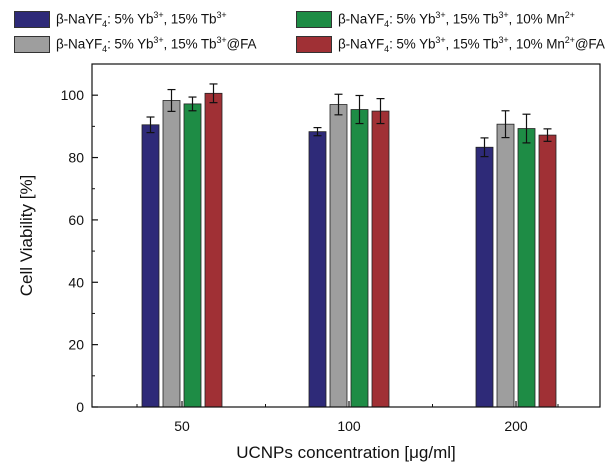 The width and height of the screenshot is (614, 468). I want to click on y-axis-title: Cell Viability [%], so click(26, 236).